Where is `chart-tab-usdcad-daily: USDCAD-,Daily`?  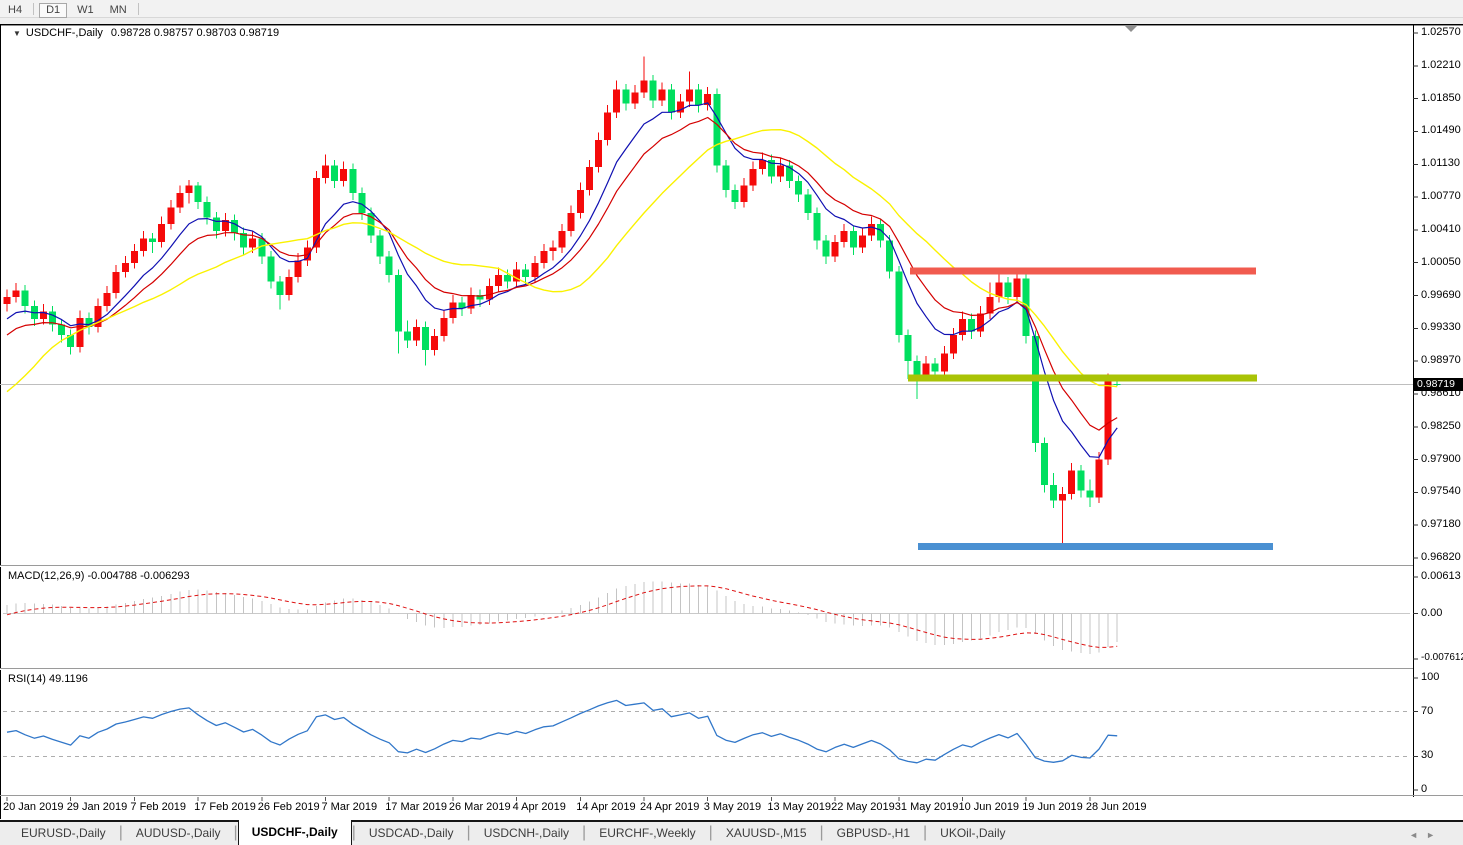 chart-tab-usdcad-daily: USDCAD-,Daily is located at coordinates (411, 833).